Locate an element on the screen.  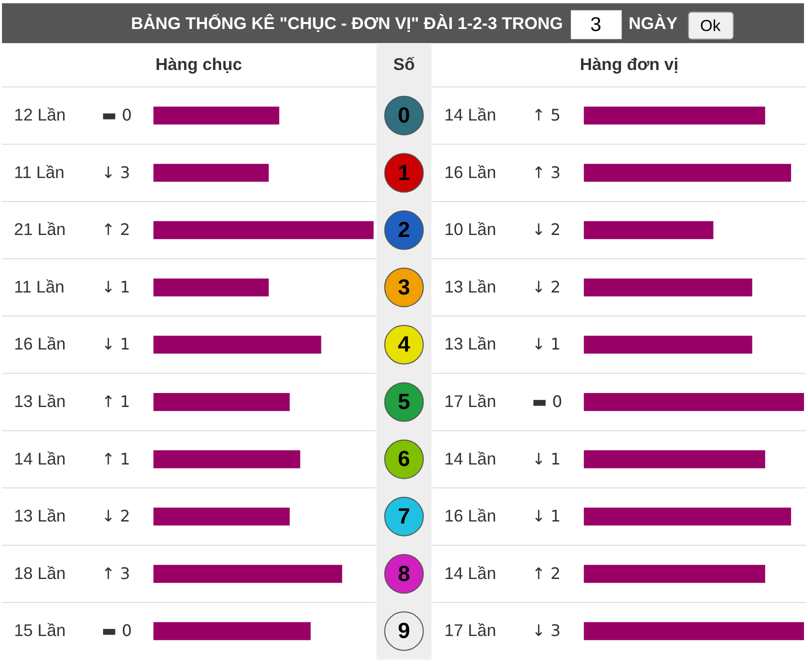
y-tick-label: 0 is located at coordinates (404, 115).